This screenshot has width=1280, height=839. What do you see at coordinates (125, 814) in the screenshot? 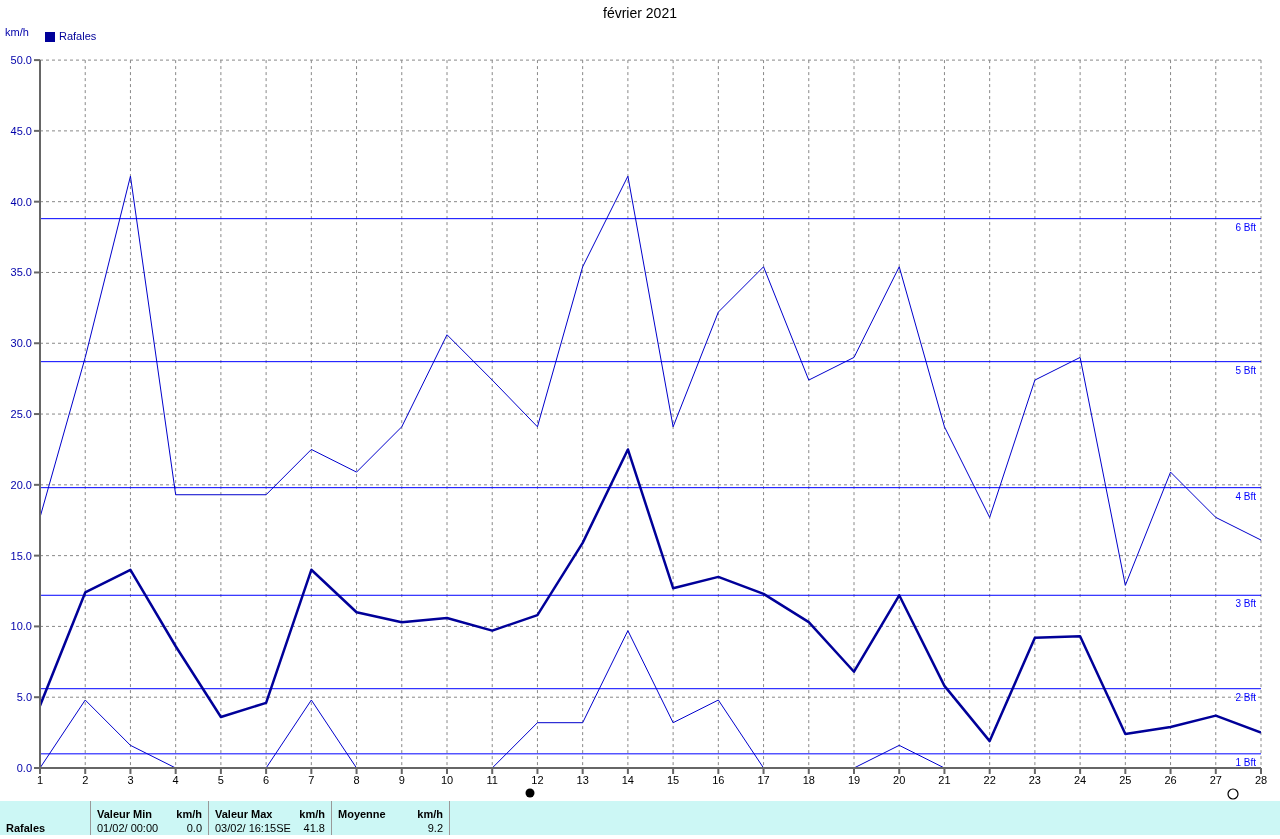
I see `text: Valeur Min` at bounding box center [125, 814].